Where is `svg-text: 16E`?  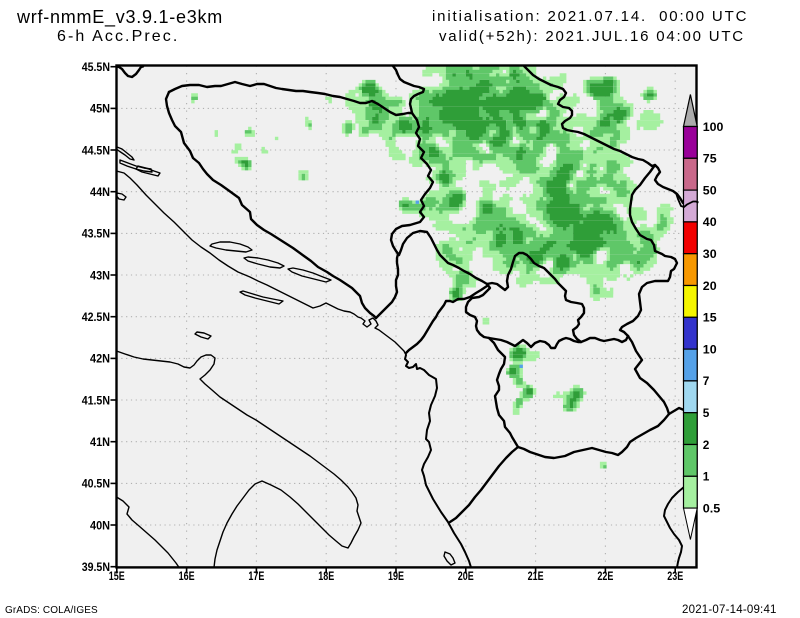
svg-text: 16E is located at coordinates (187, 576).